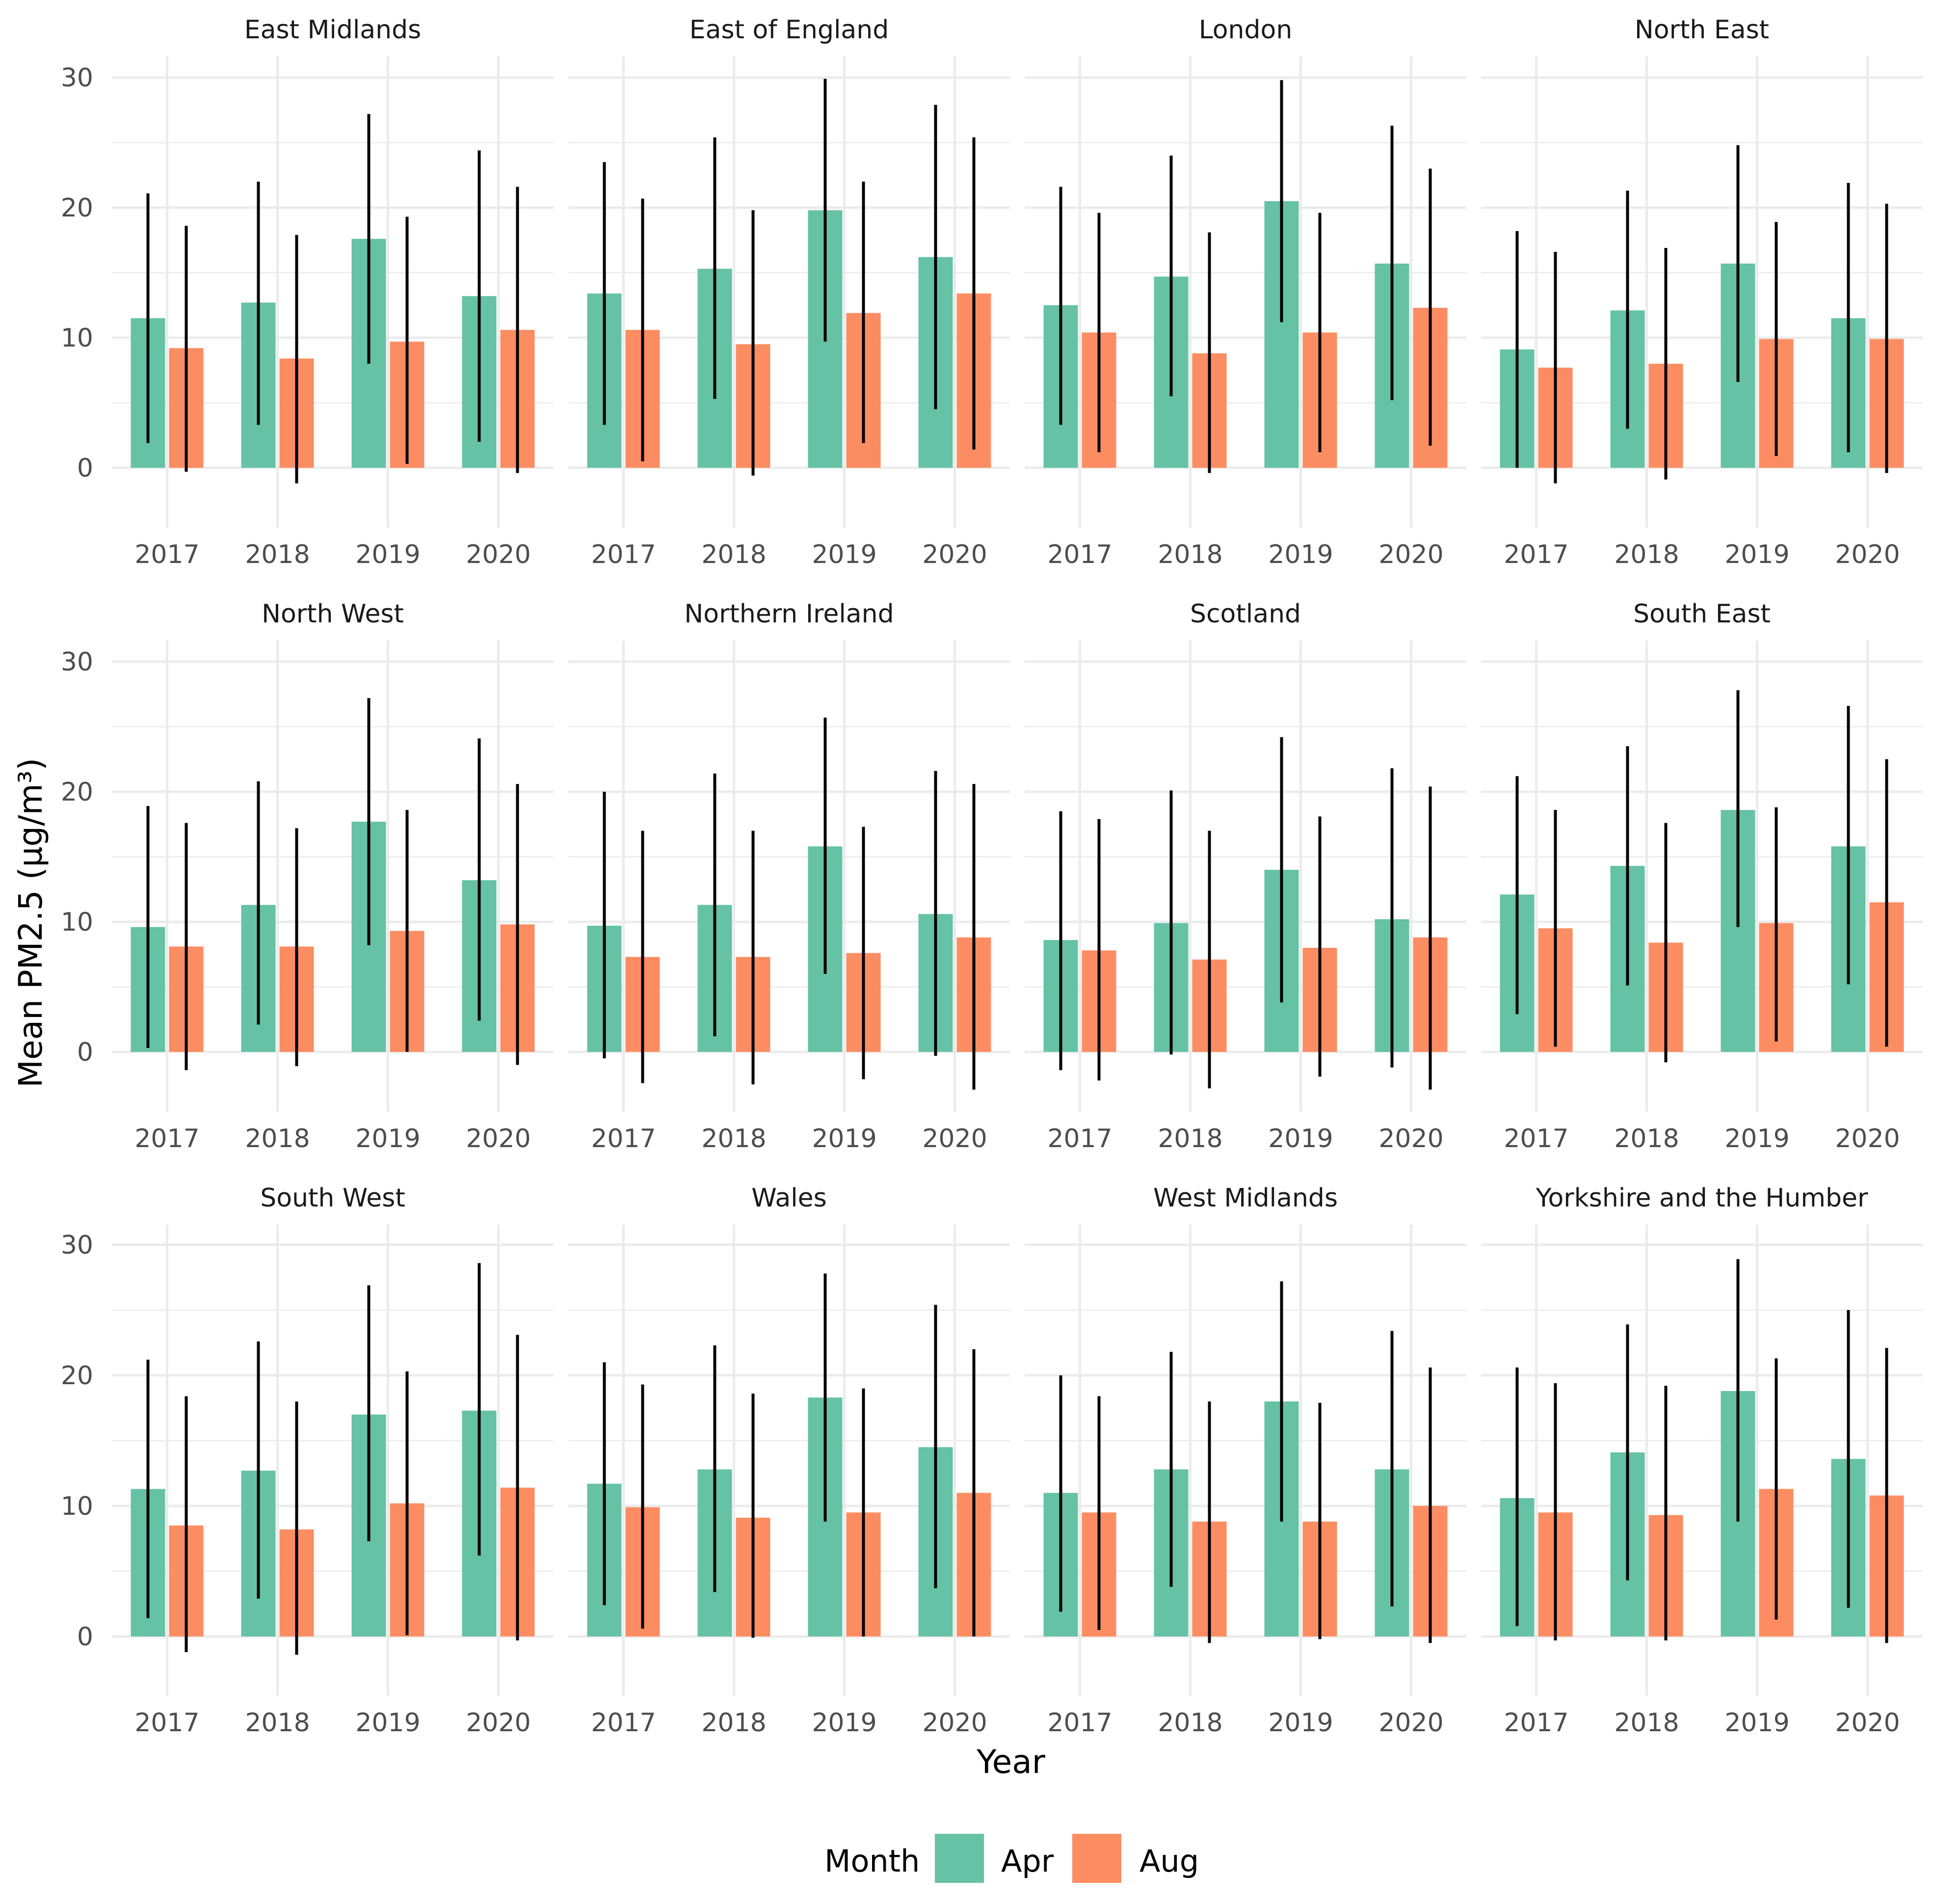  I want to click on panel-title: West Midlands, so click(1245, 1198).